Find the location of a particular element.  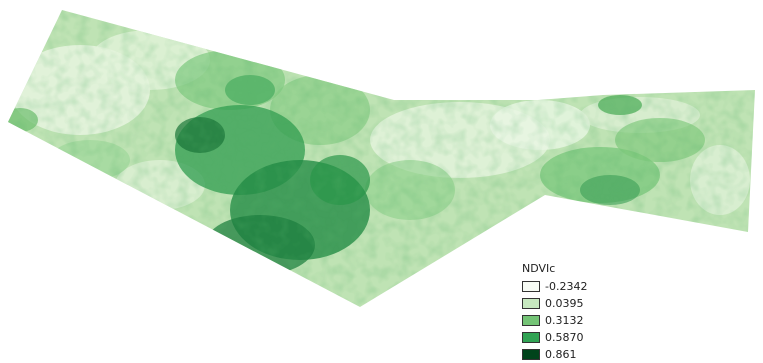

legend-title: NDVIc is located at coordinates (539, 268).